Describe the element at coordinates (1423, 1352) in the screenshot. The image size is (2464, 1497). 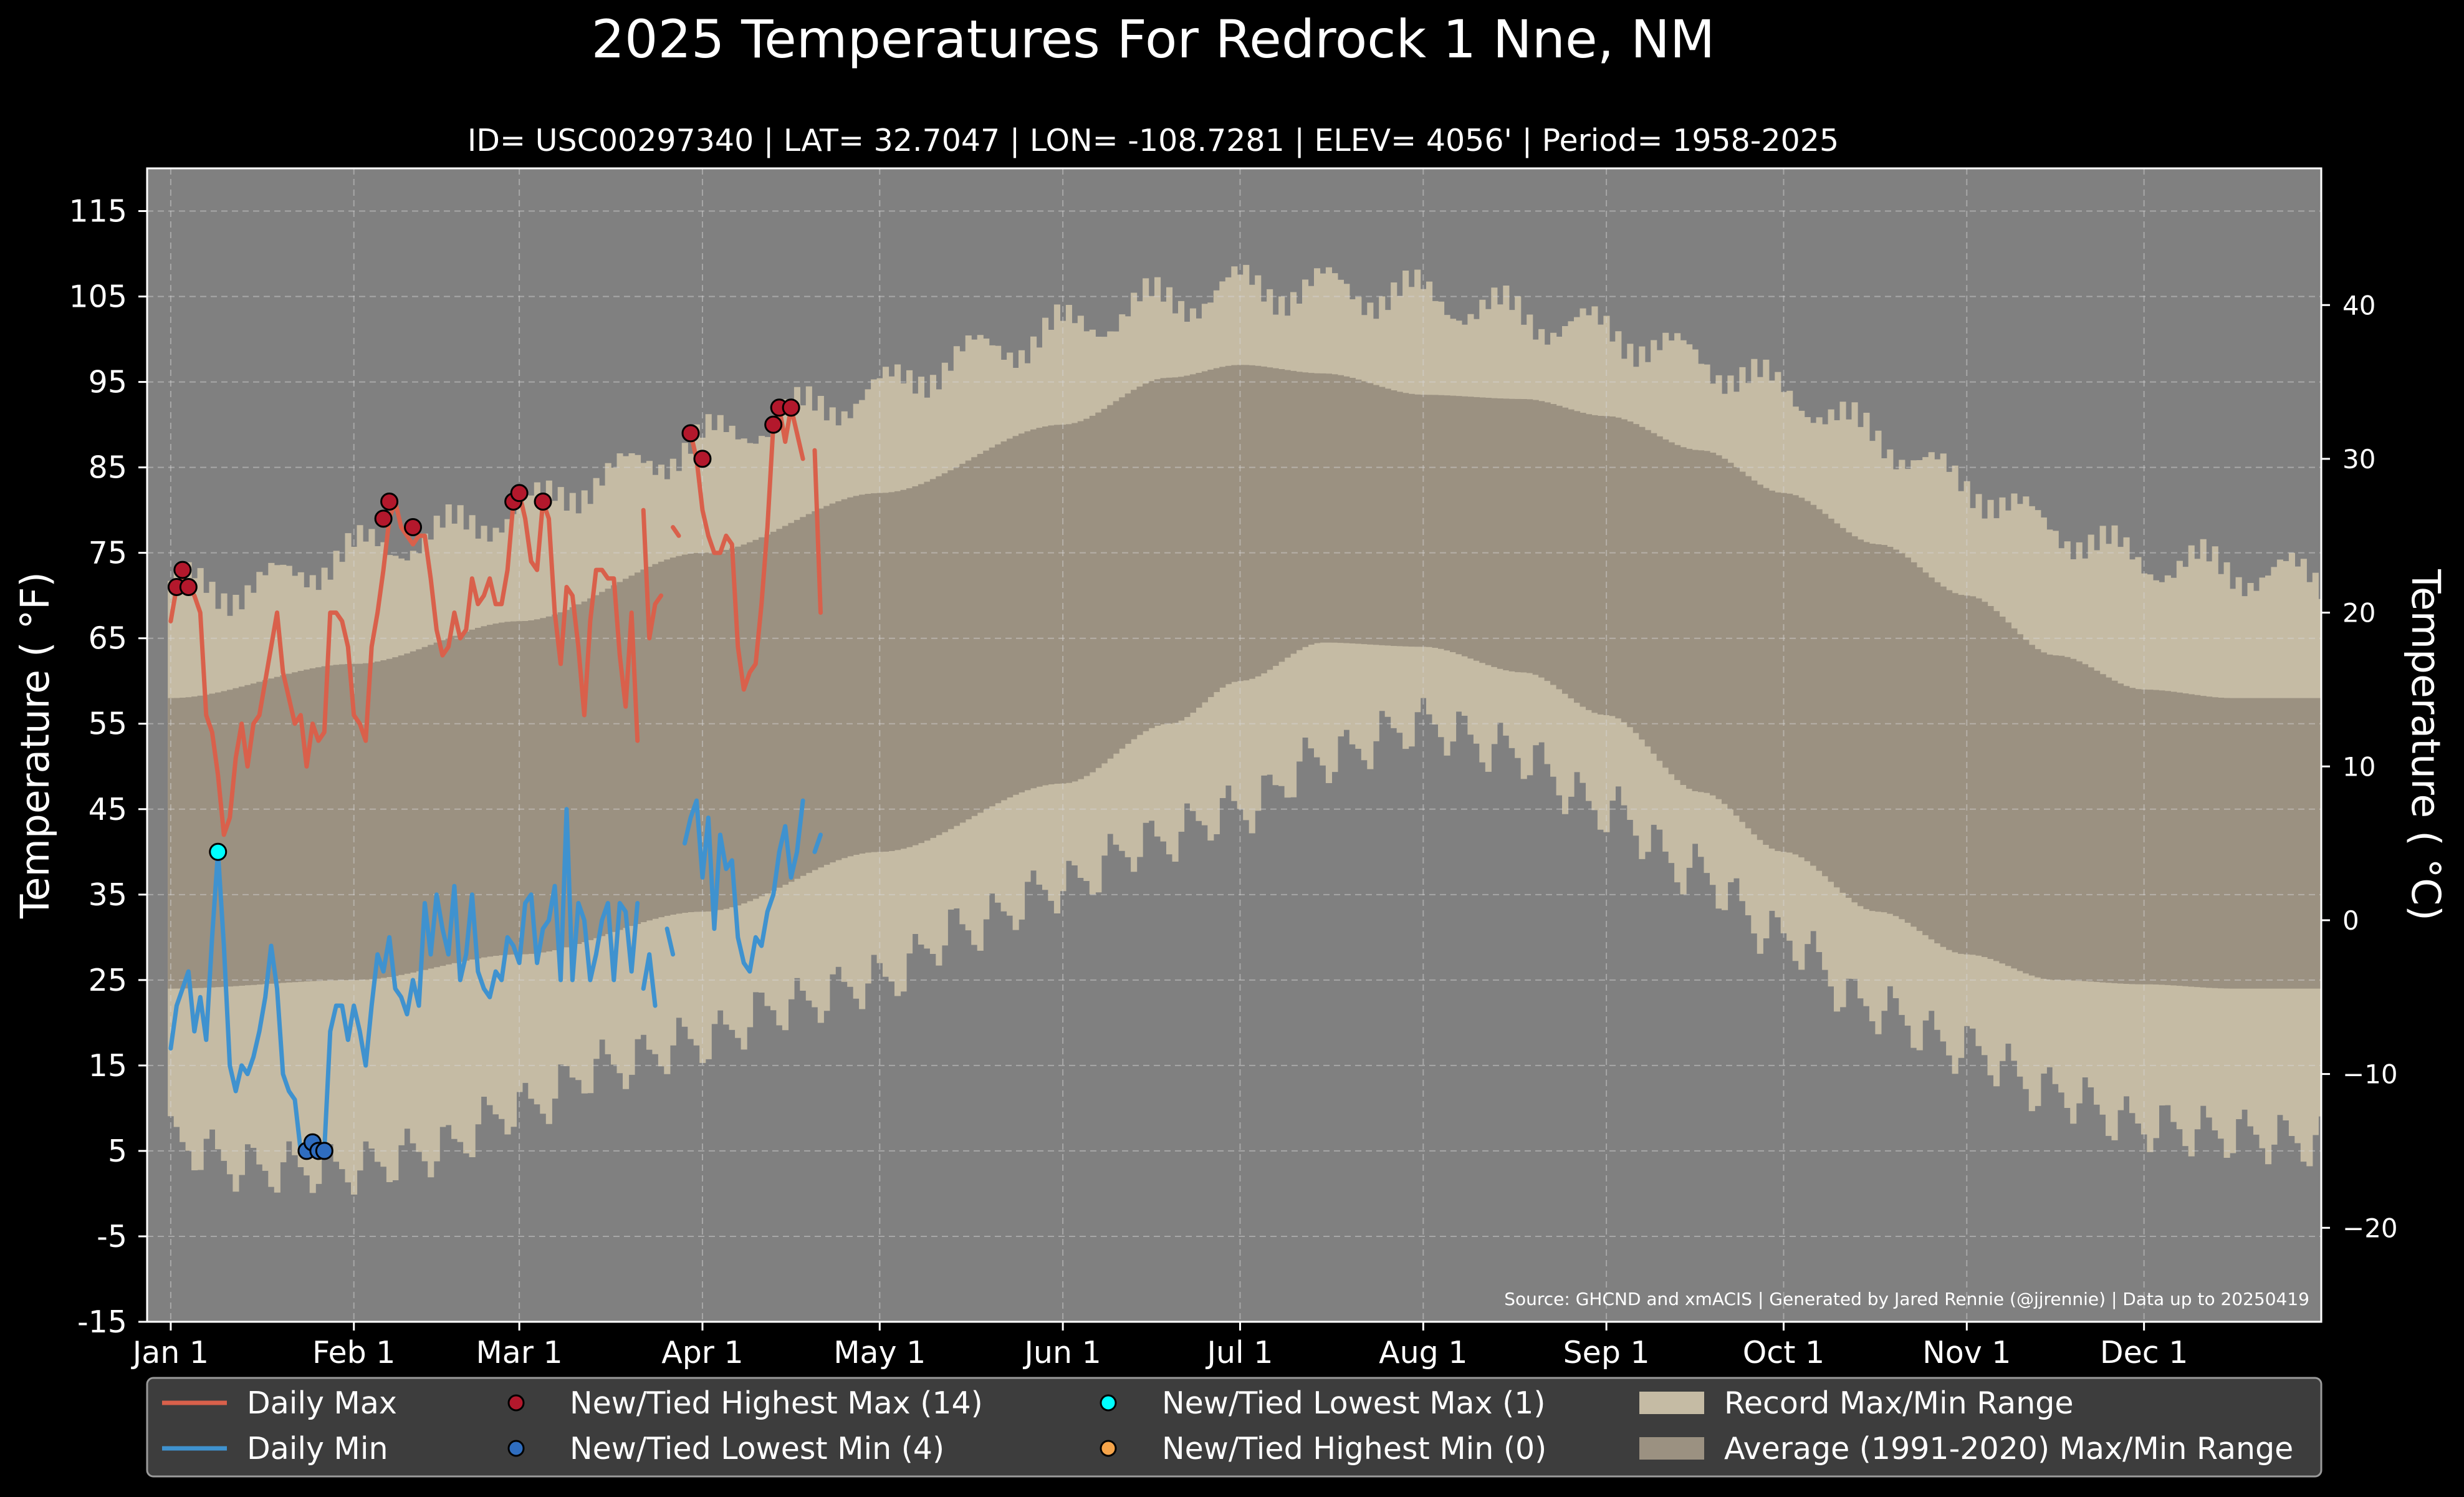
I see `x-tick-label: Aug 1` at that location.